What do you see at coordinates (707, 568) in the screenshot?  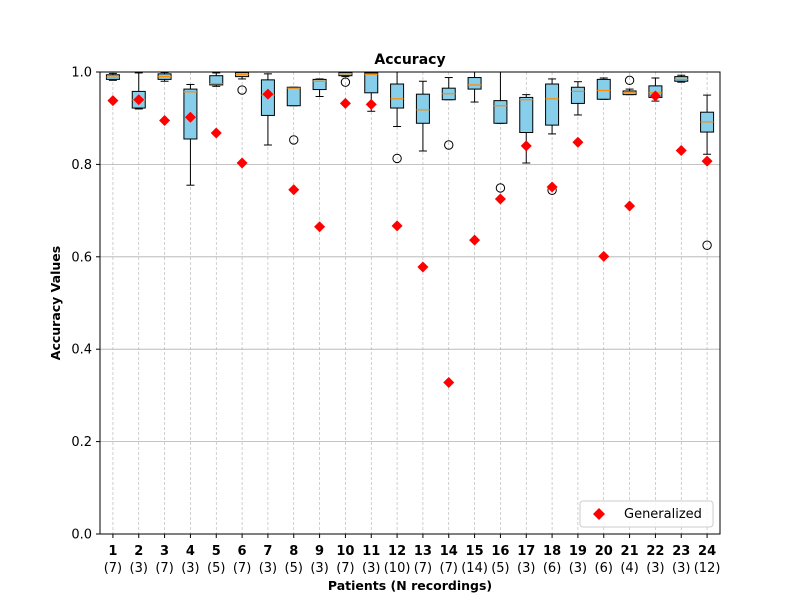 I see `x-tick-label-recordings: (12)` at bounding box center [707, 568].